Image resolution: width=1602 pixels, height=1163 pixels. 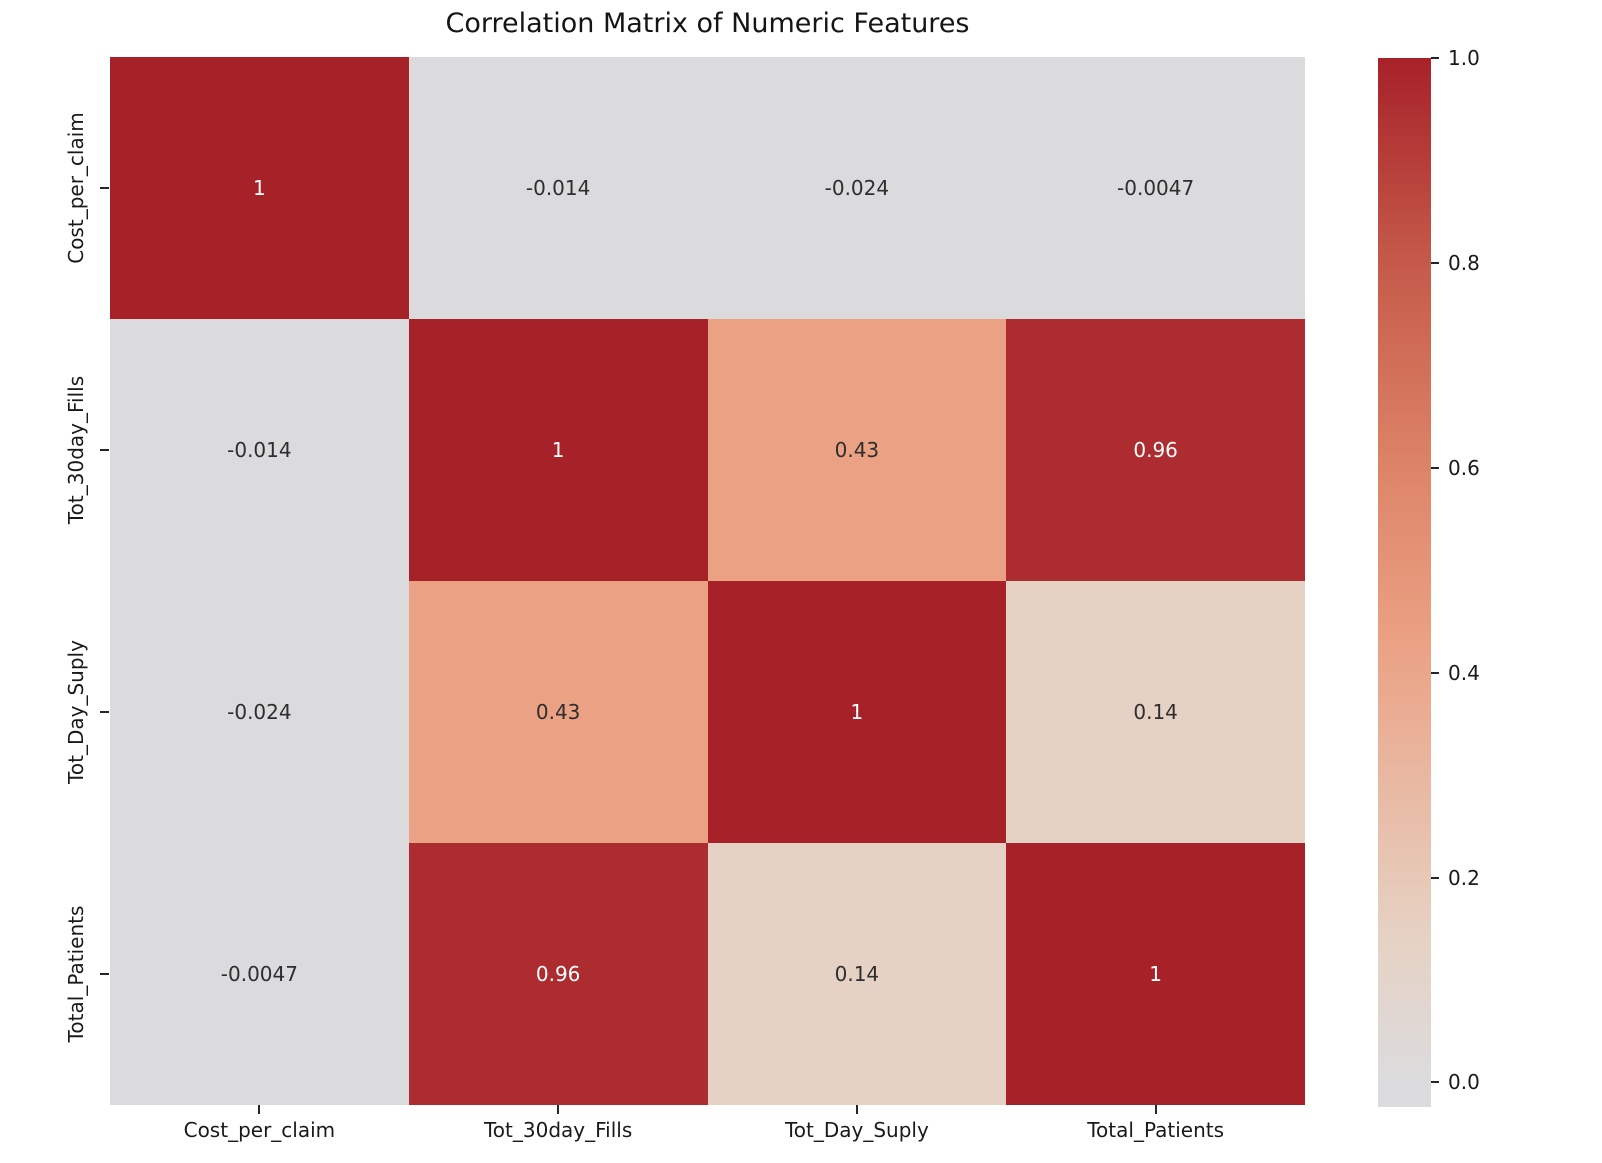 What do you see at coordinates (76, 450) in the screenshot?
I see `y-axis-label: Tot_30day_Fills` at bounding box center [76, 450].